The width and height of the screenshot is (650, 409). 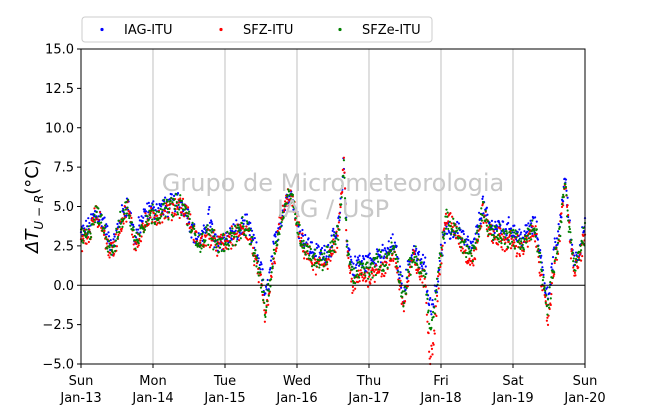 I want to click on x-tick-label-day: Sun, so click(x=81, y=381).